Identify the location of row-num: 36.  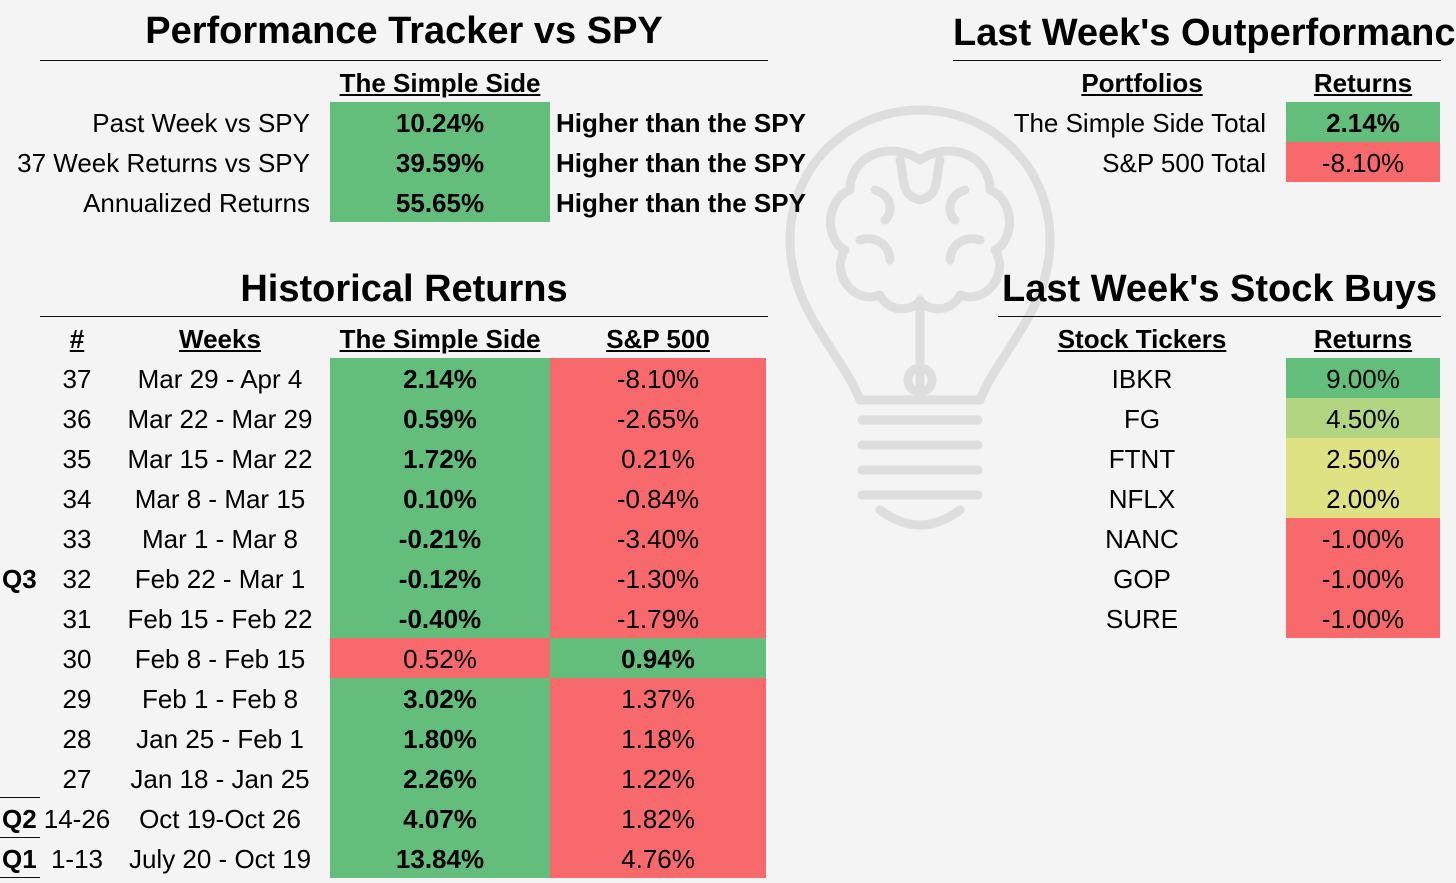
(77, 419).